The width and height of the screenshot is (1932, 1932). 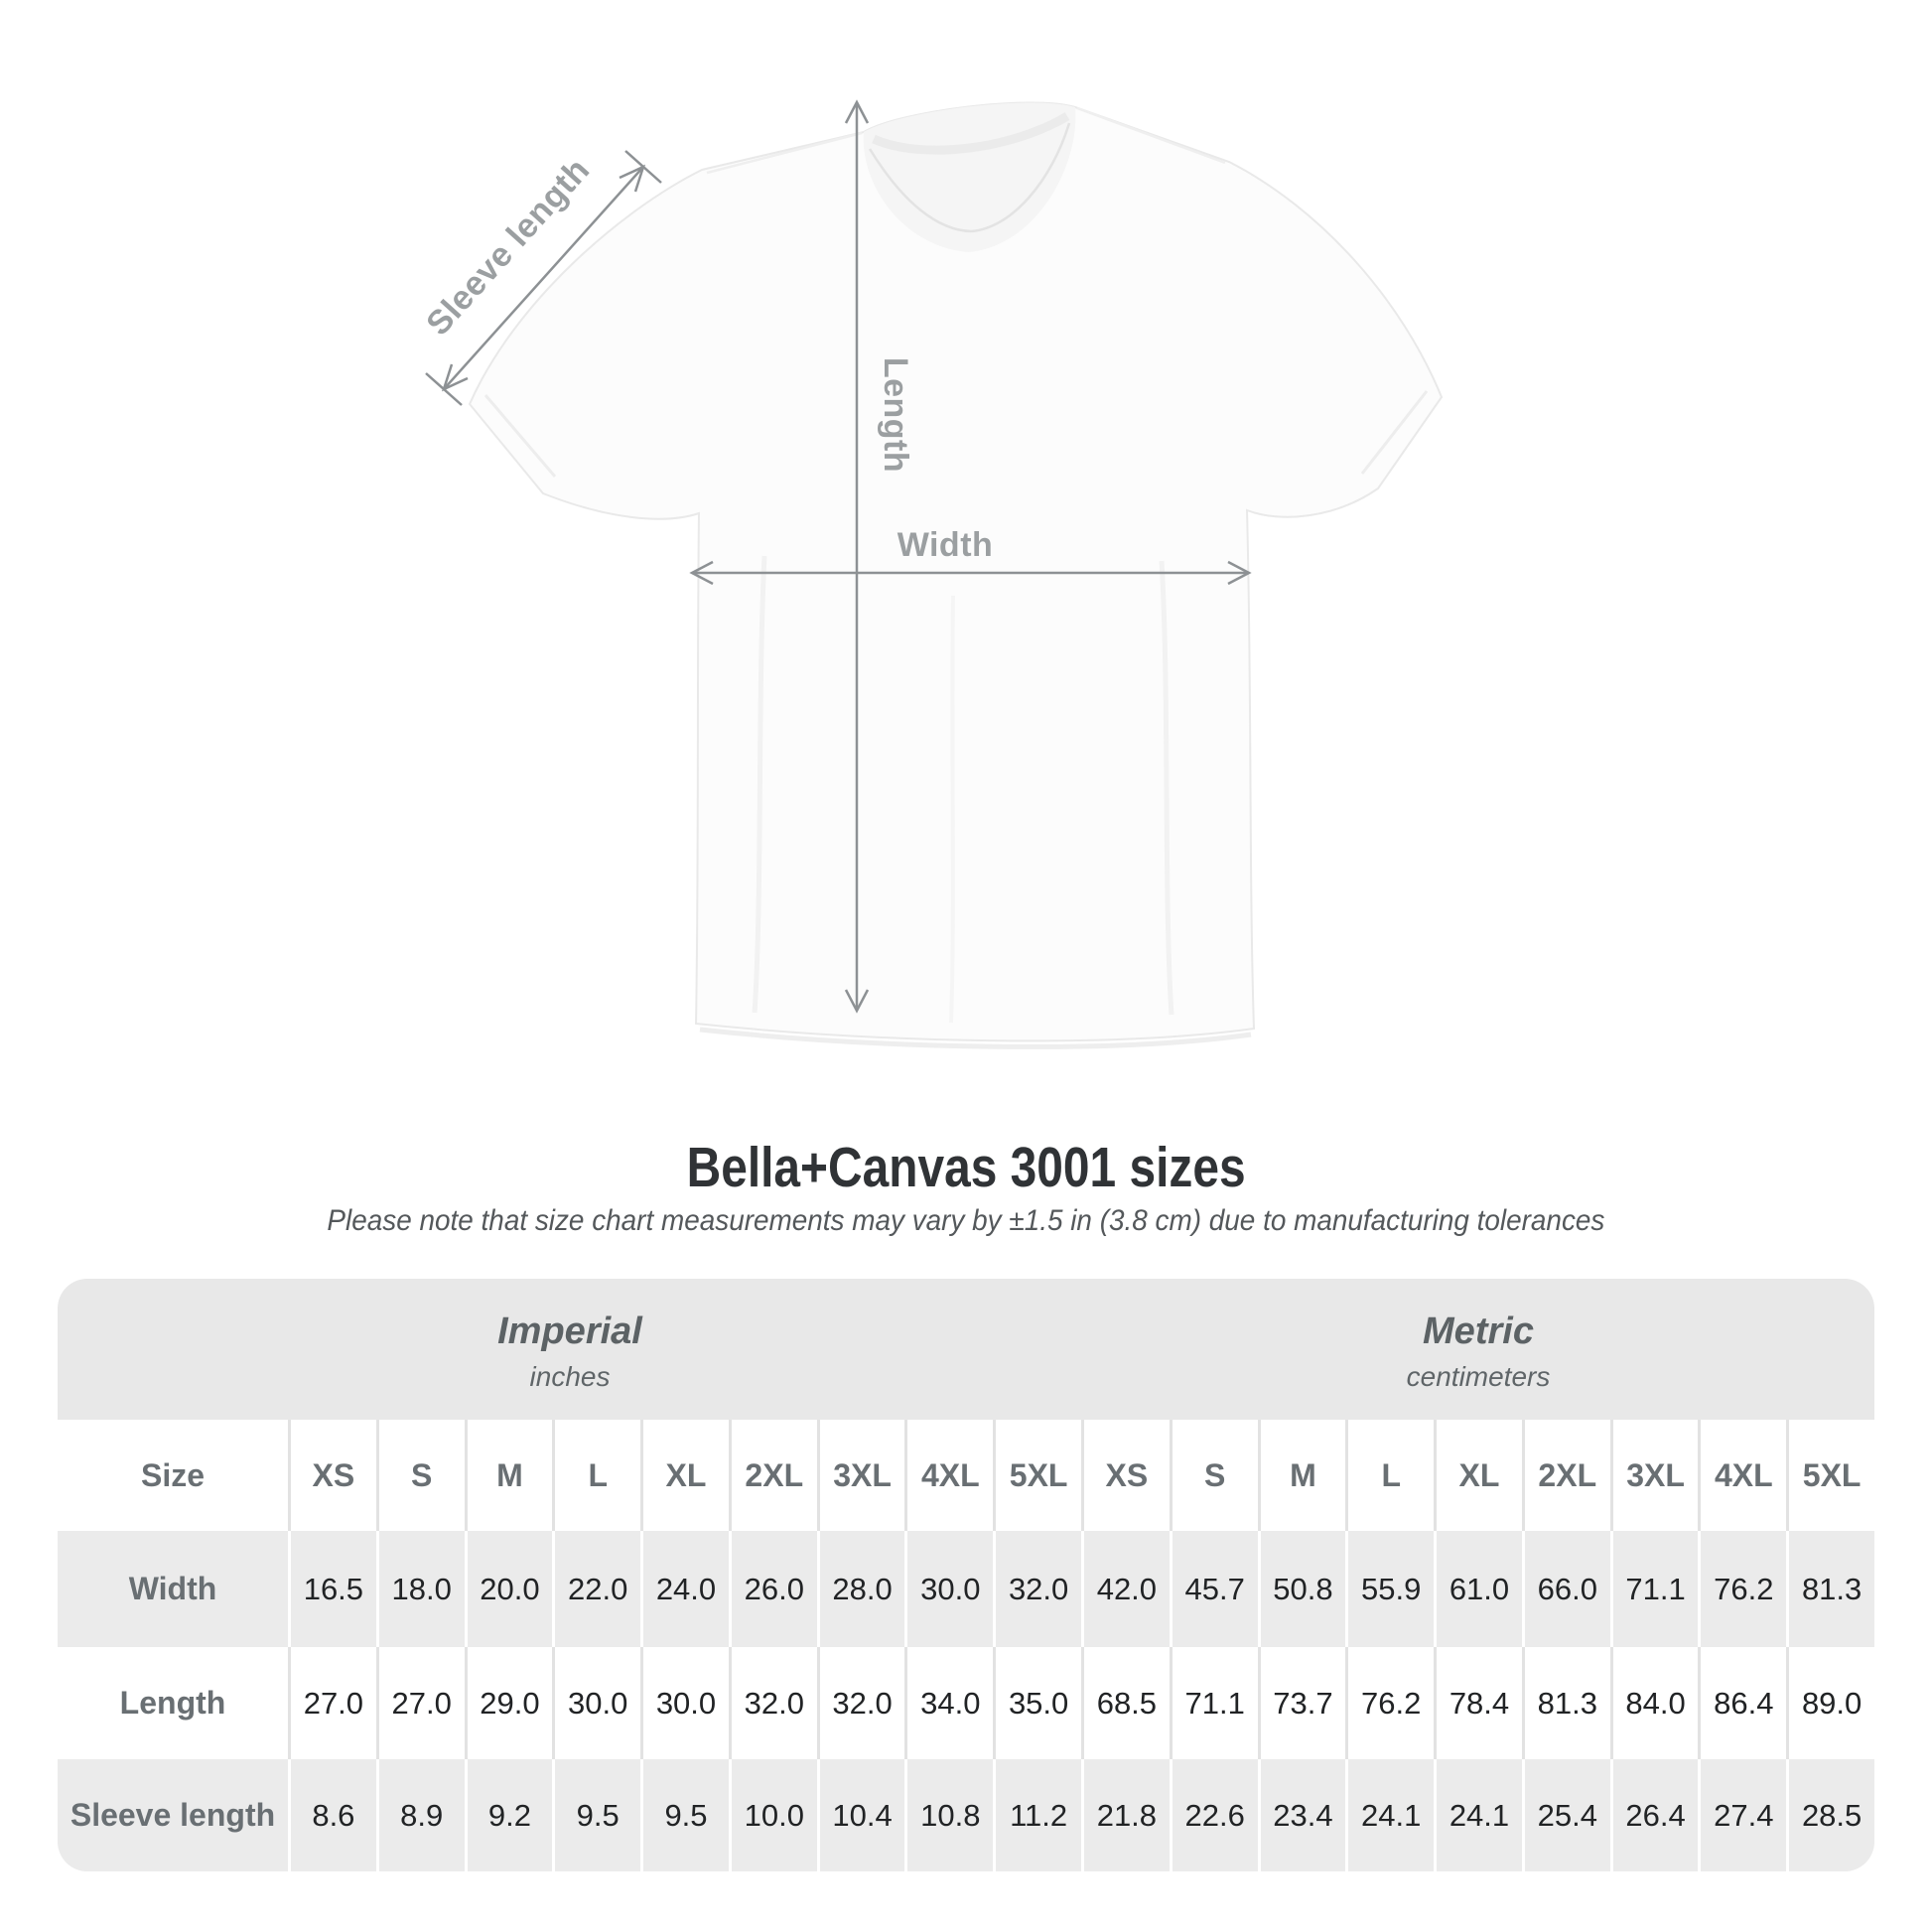 What do you see at coordinates (508, 1475) in the screenshot?
I see `size-header-imperial: M` at bounding box center [508, 1475].